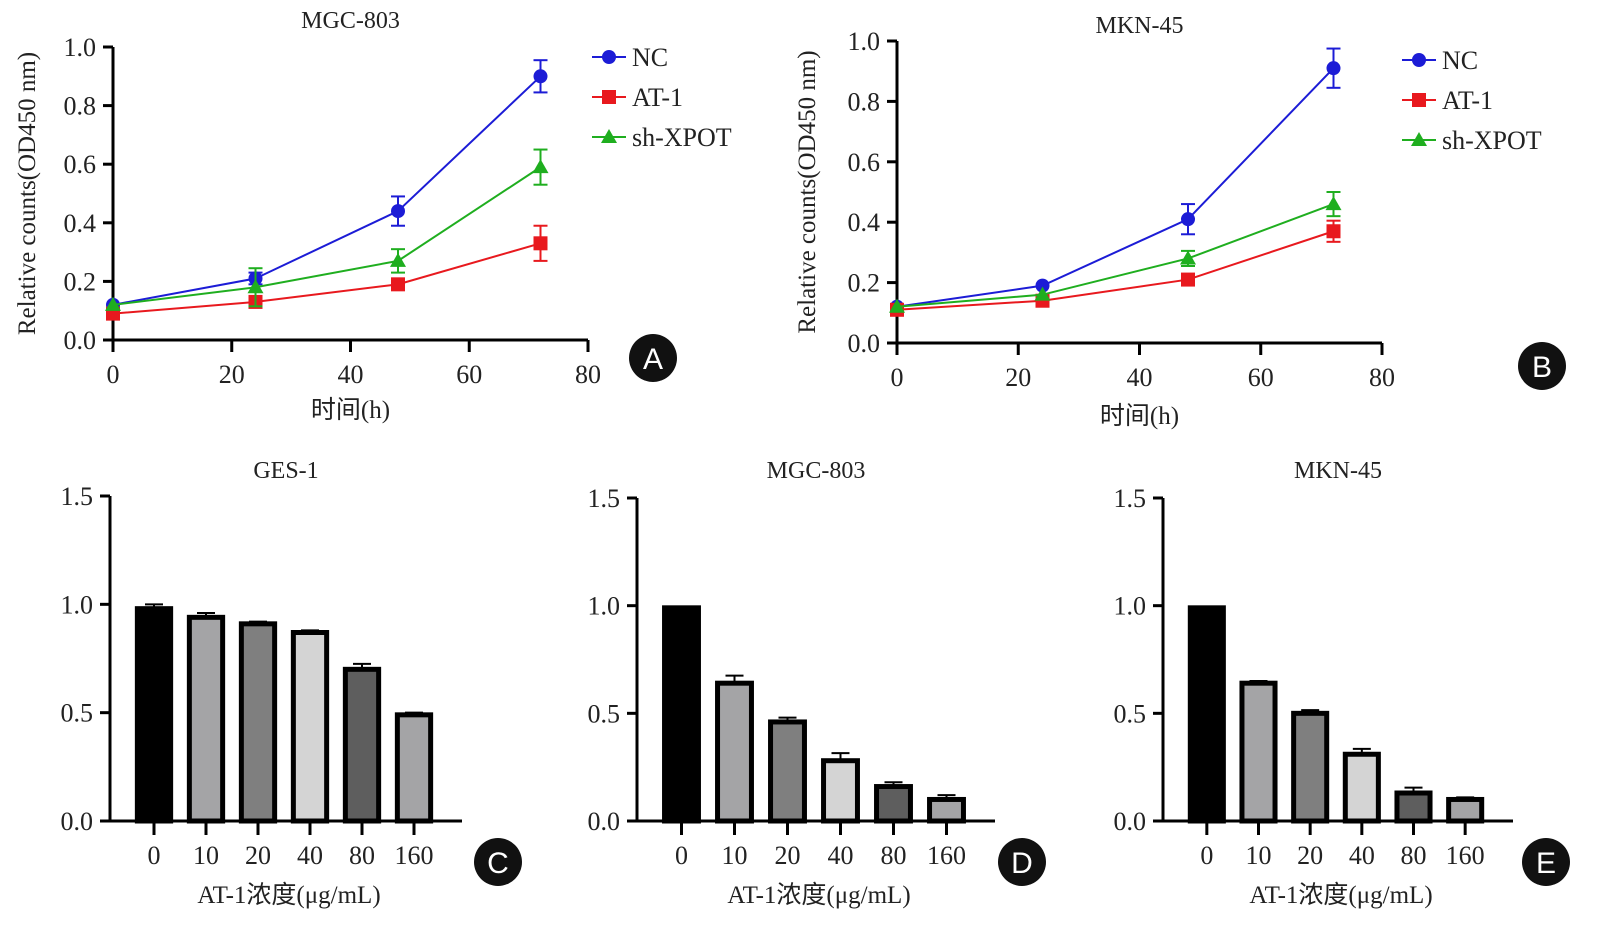 The image size is (1609, 936). What do you see at coordinates (288, 895) in the screenshot?
I see `x-axis-label: AT-1浓度(μg/mL)` at bounding box center [288, 895].